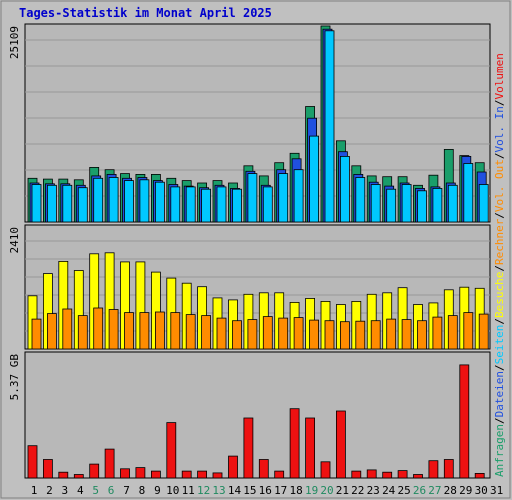  I want to click on x-tick-label-13: 13, so click(218, 490).